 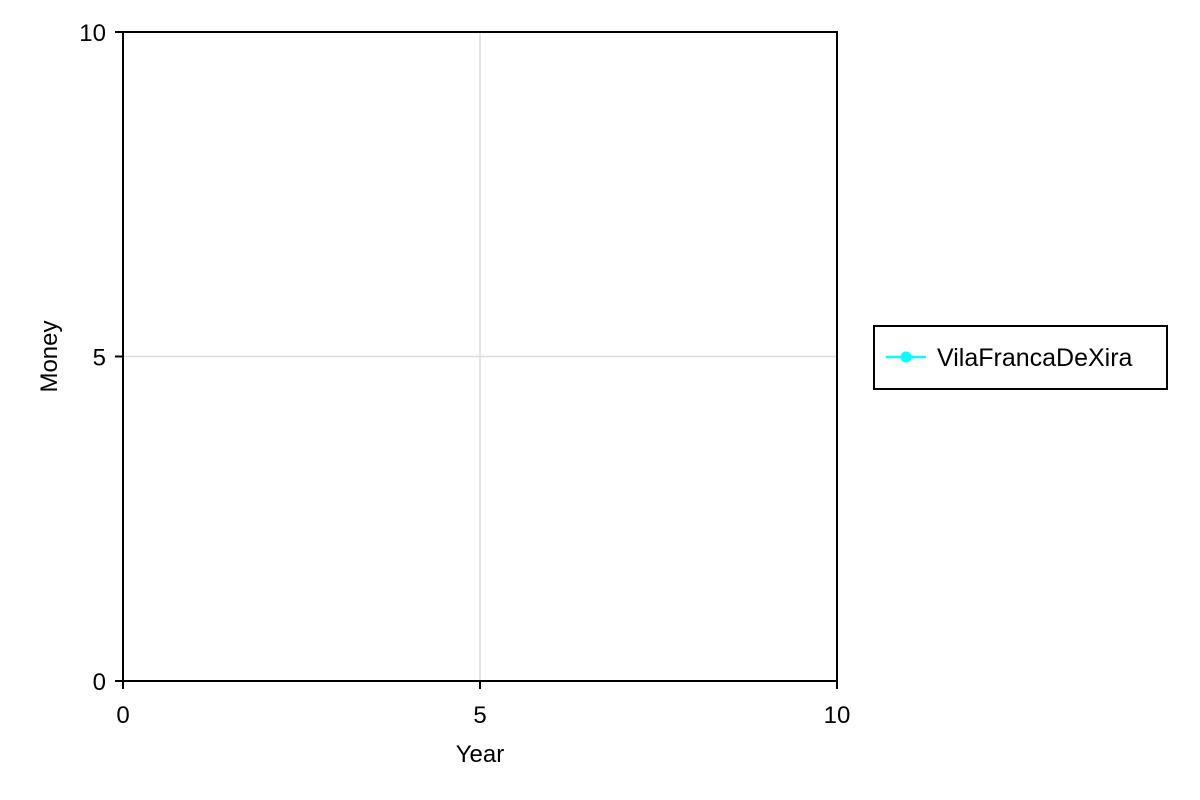 What do you see at coordinates (99, 358) in the screenshot?
I see `y-tick-label-1: 5` at bounding box center [99, 358].